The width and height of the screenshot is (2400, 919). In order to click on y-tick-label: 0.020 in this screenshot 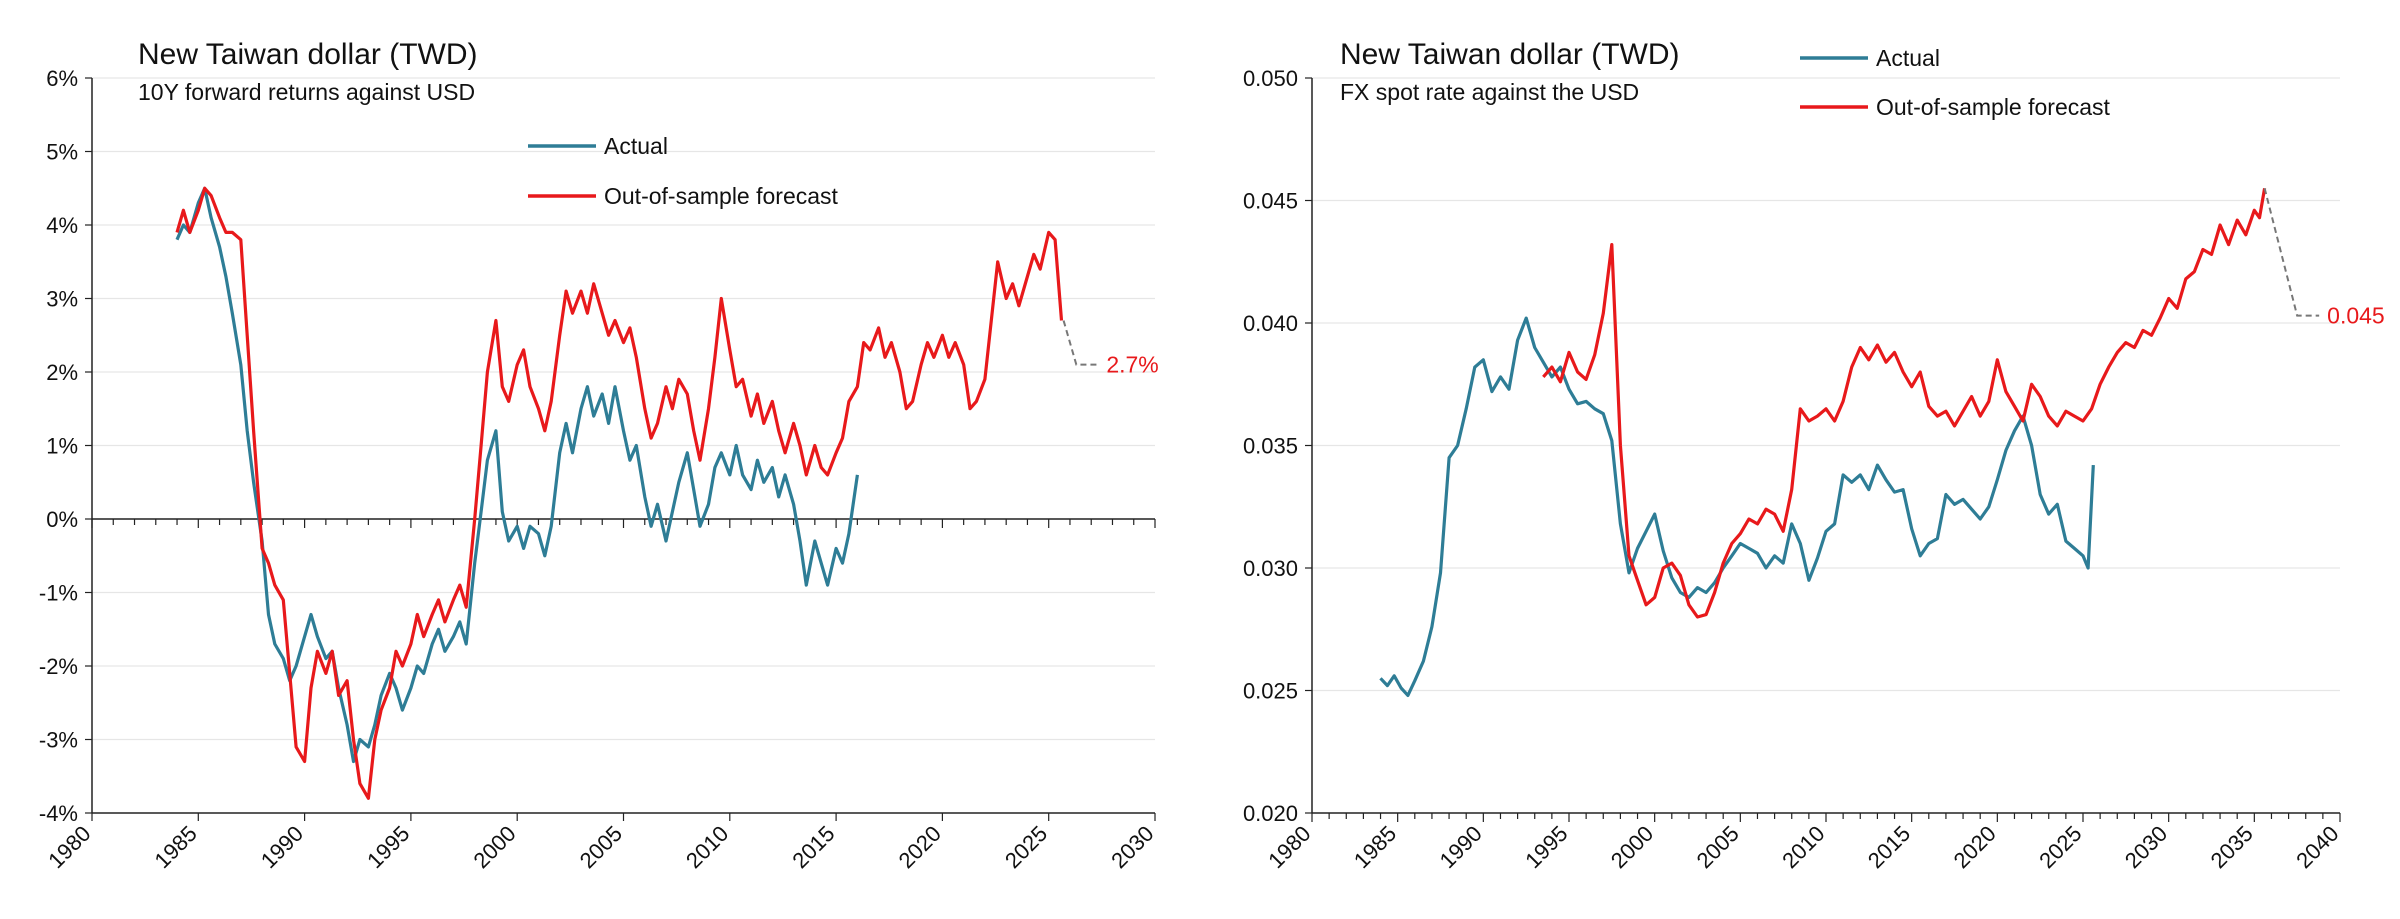, I will do `click(1270, 813)`.